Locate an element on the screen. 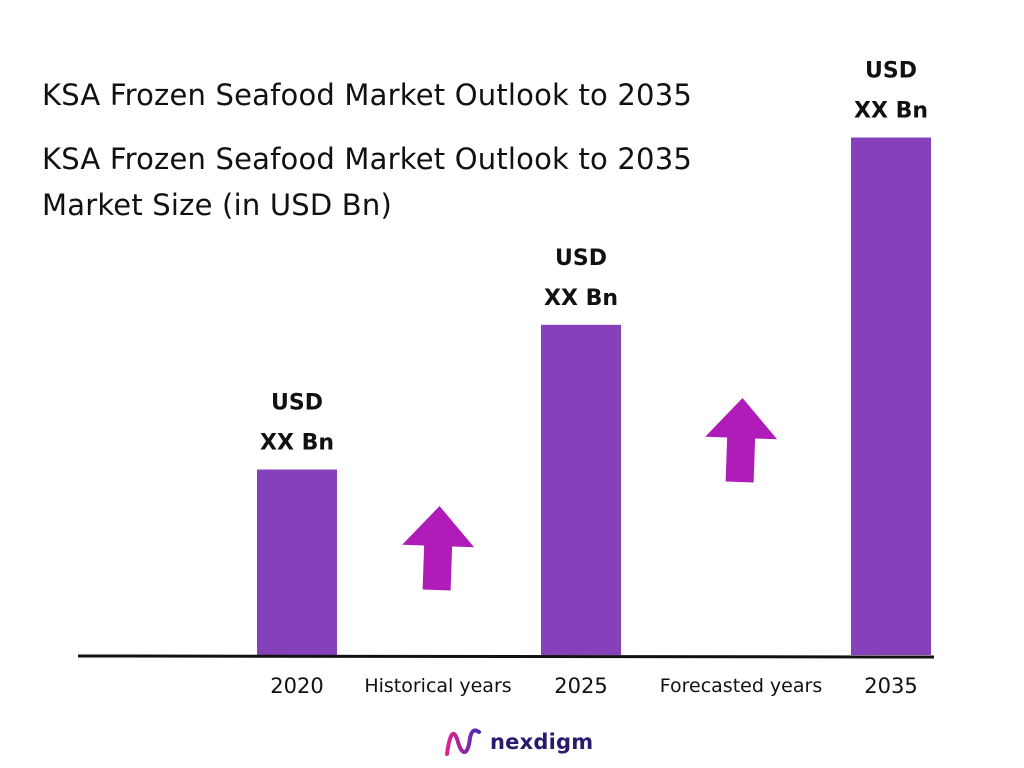 The height and width of the screenshot is (768, 1024). period-label-2: Forecasted years is located at coordinates (741, 686).